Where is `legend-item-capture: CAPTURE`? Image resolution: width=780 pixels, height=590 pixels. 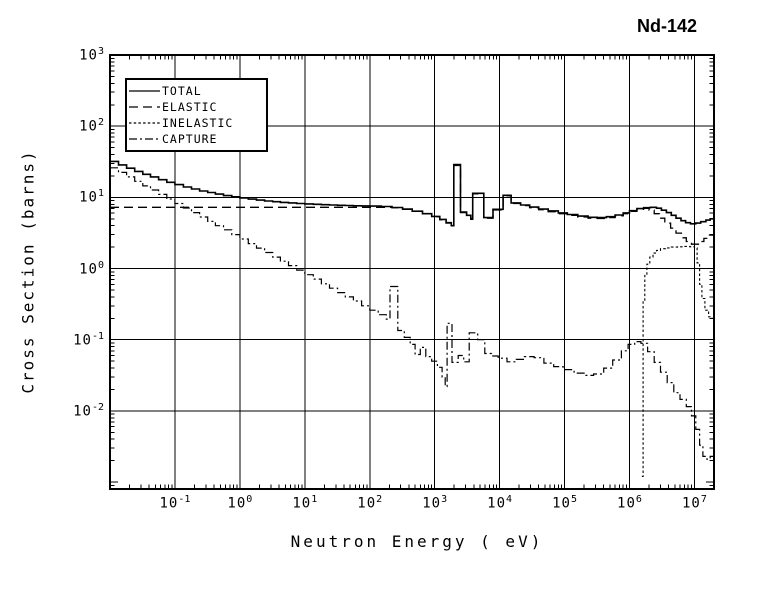
legend-item-capture: CAPTURE is located at coordinates (196, 139).